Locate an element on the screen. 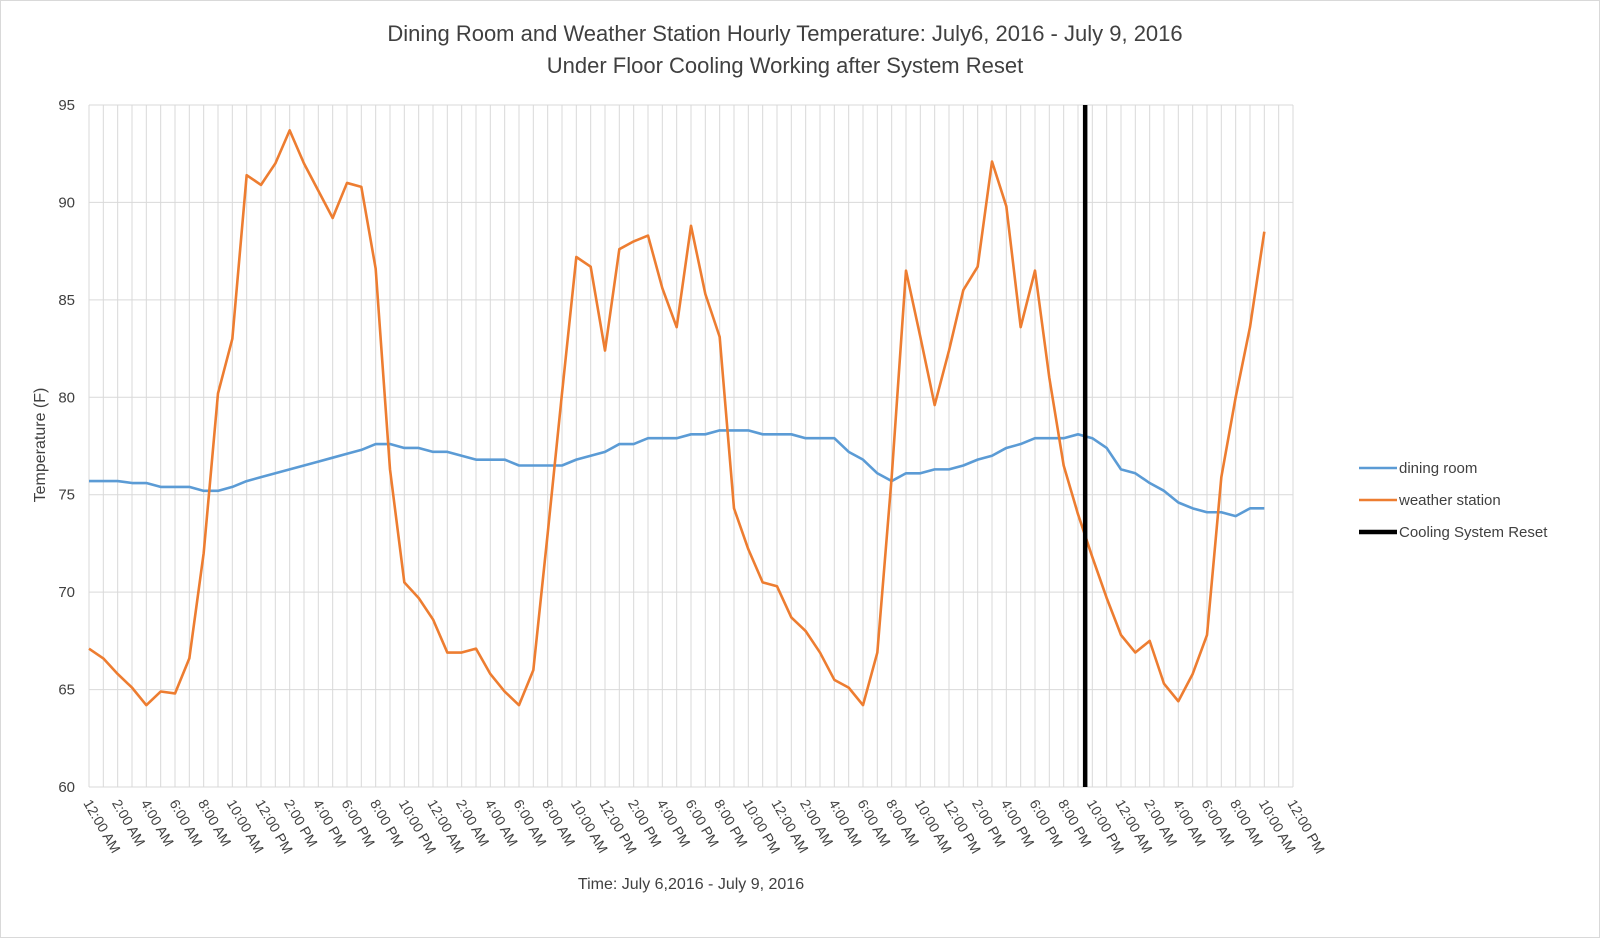 This screenshot has height=938, width=1600. y-tick-label: 90 is located at coordinates (66, 202).